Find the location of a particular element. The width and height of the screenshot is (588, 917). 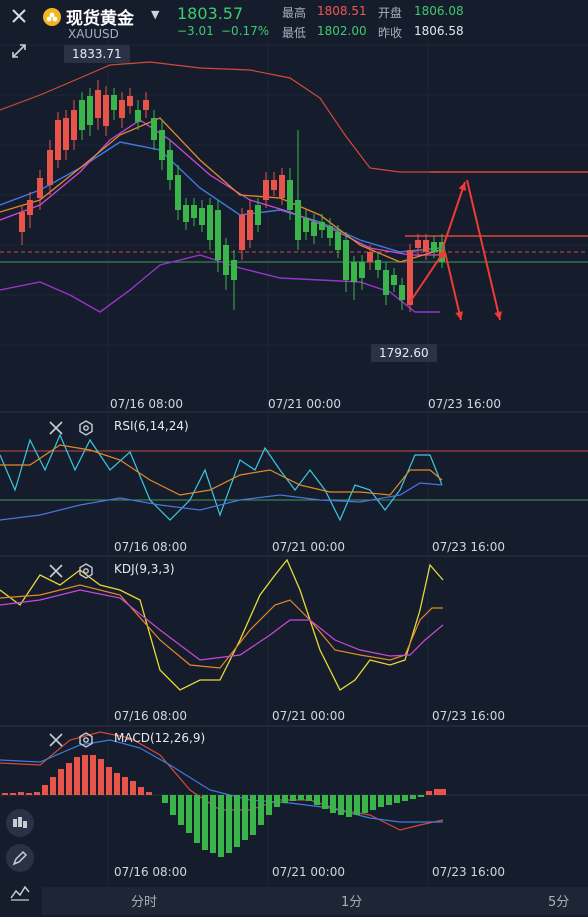

prev-close-label: 昨收 is located at coordinates (390, 33).